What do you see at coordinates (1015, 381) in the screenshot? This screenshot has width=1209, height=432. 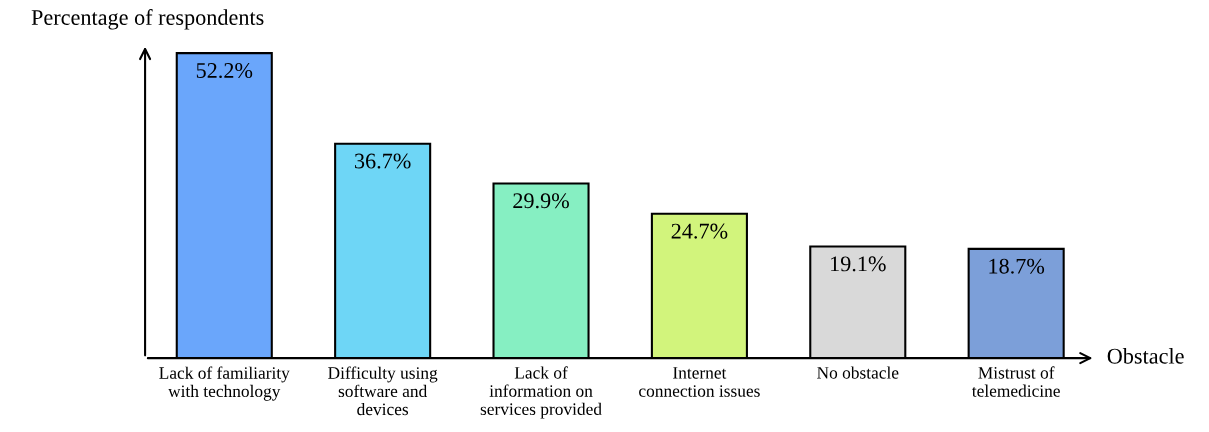 I see `x-tick-label: Mistrust of telemedicine` at bounding box center [1015, 381].